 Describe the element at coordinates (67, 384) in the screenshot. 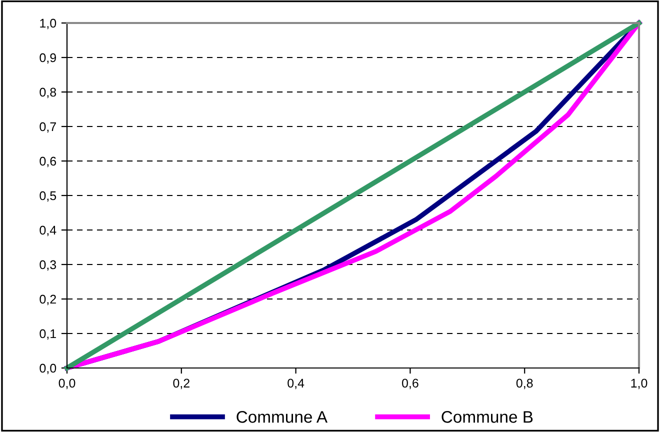

I see `x-tick-label: 0,0` at that location.